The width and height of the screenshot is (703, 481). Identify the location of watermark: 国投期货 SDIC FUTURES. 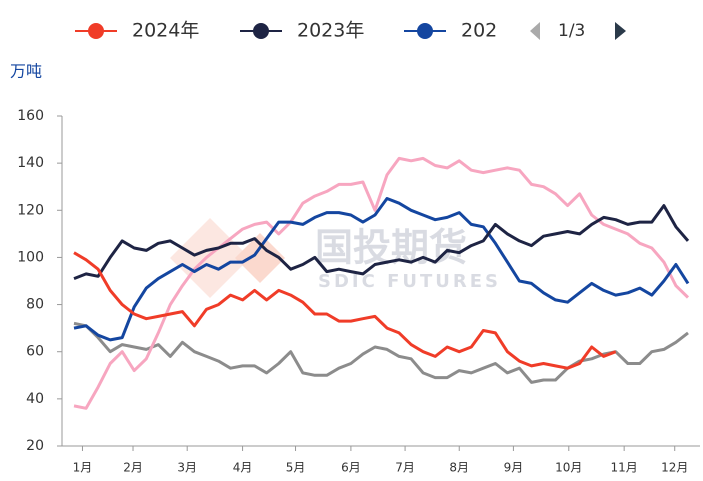
(335, 258).